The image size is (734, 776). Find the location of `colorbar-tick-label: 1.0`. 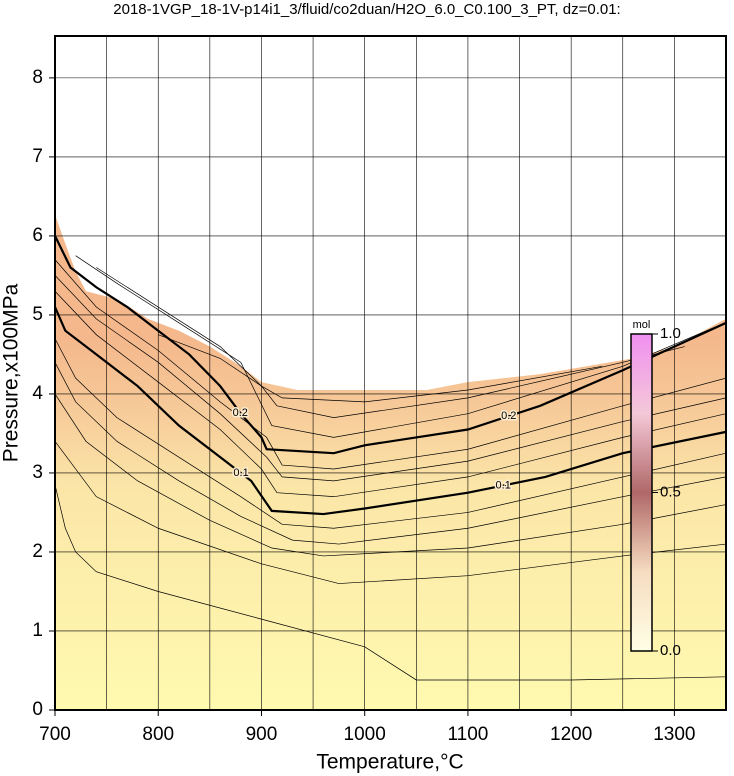

colorbar-tick-label: 1.0 is located at coordinates (670, 333).